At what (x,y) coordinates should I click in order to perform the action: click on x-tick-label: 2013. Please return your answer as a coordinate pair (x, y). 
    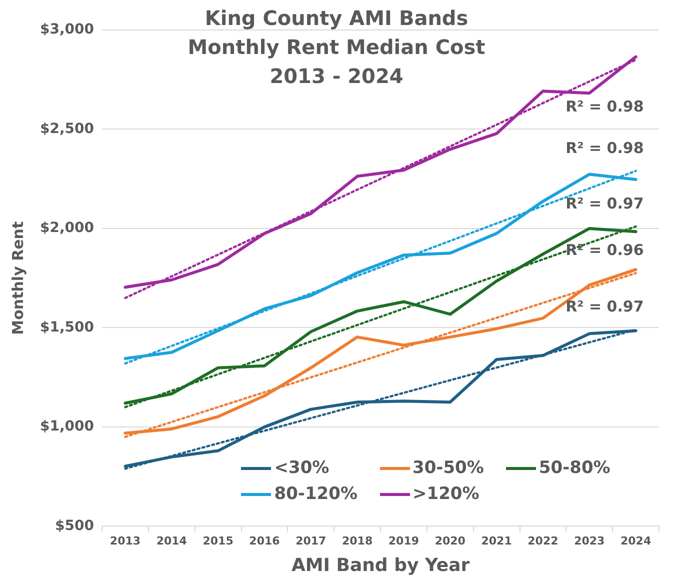
    Looking at the image, I should click on (125, 541).